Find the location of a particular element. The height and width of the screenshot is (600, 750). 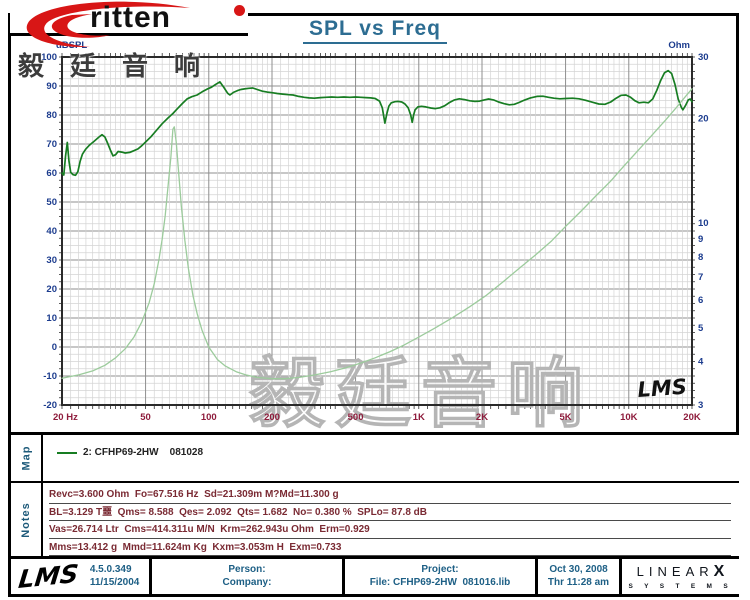

person-label: Person: is located at coordinates (247, 569).